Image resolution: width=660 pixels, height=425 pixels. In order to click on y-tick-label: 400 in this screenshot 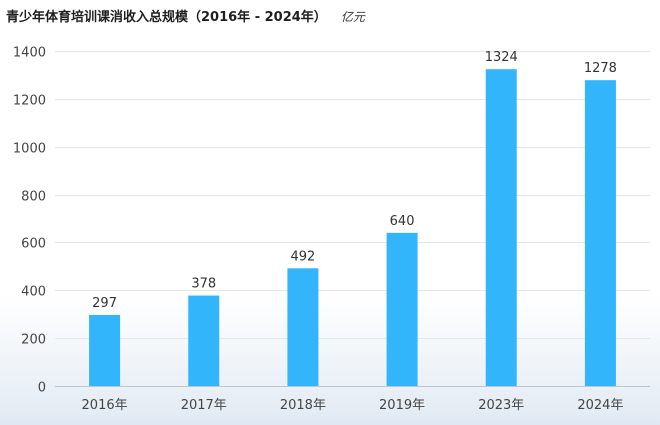, I will do `click(33, 292)`.